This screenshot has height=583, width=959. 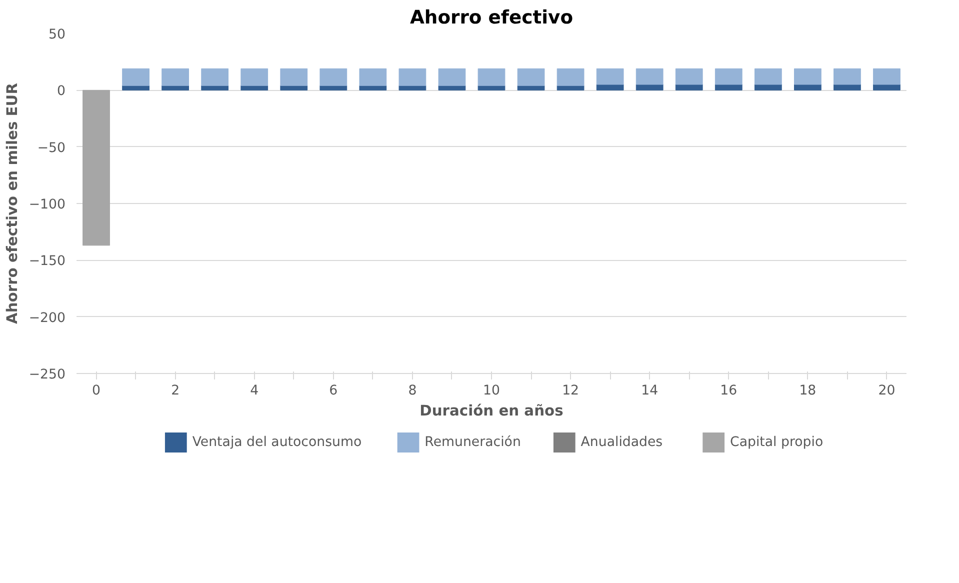 I want to click on y-tick-label: 50, so click(x=57, y=35).